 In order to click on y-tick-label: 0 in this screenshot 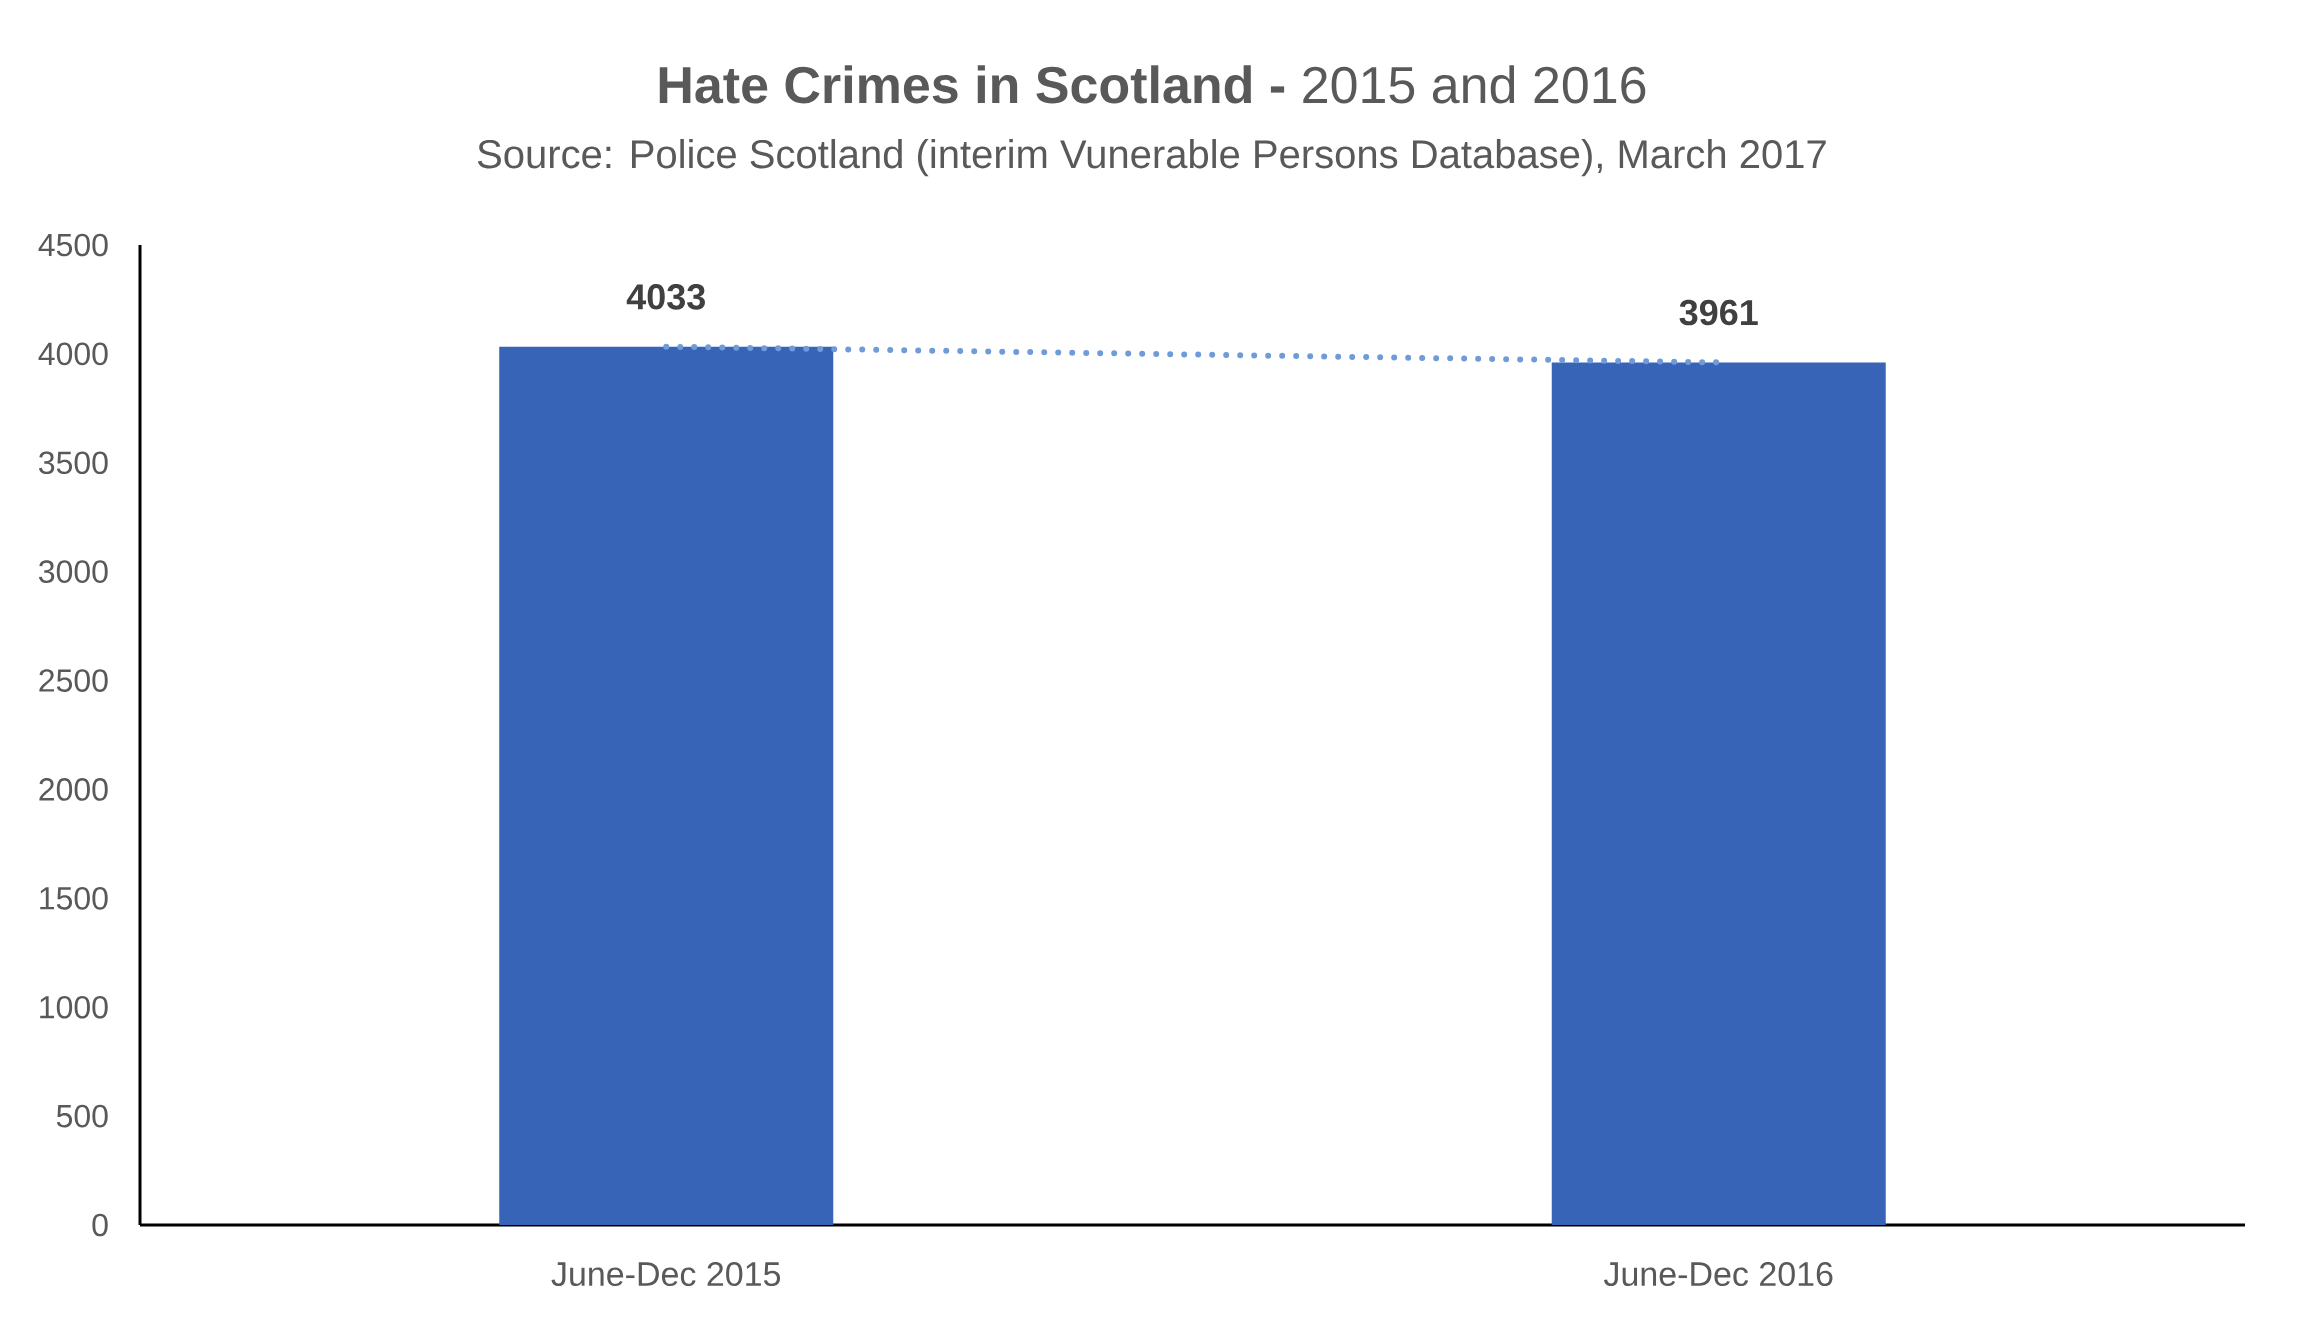, I will do `click(100, 1225)`.